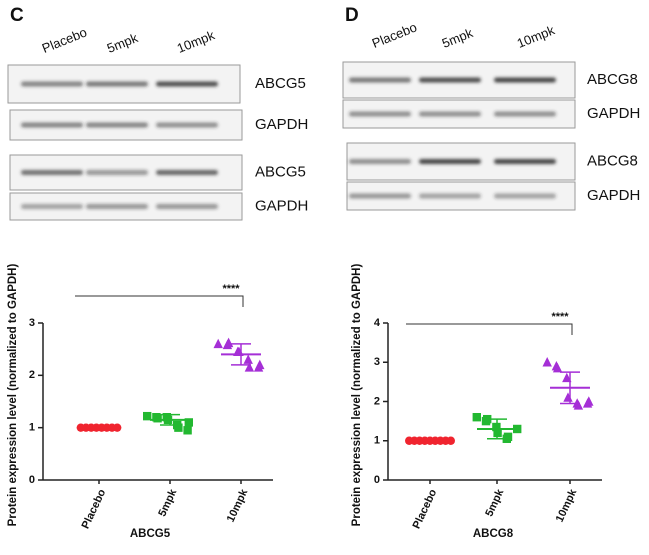 The image size is (649, 555). Describe the element at coordinates (493, 534) in the screenshot. I see `x-axis-title: ABCG8` at that location.